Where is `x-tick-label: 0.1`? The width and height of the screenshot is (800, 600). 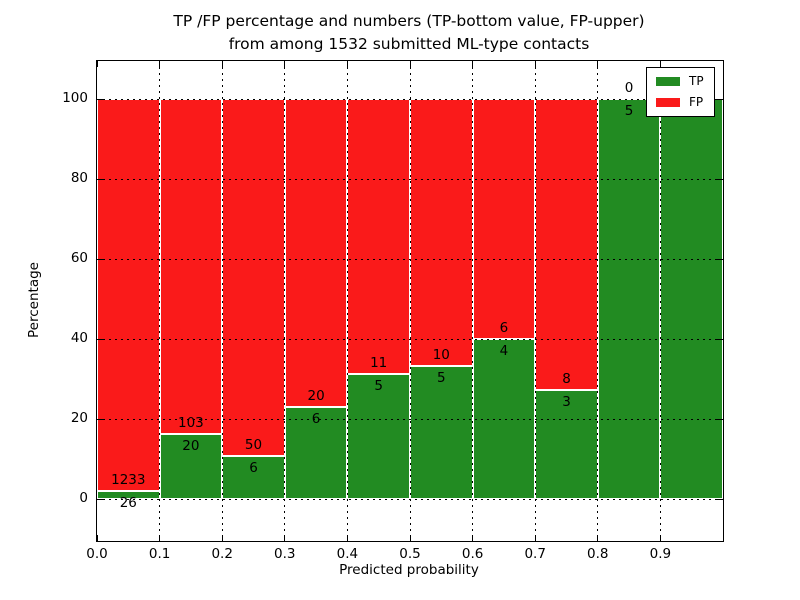 x-tick-label: 0.1 is located at coordinates (159, 554).